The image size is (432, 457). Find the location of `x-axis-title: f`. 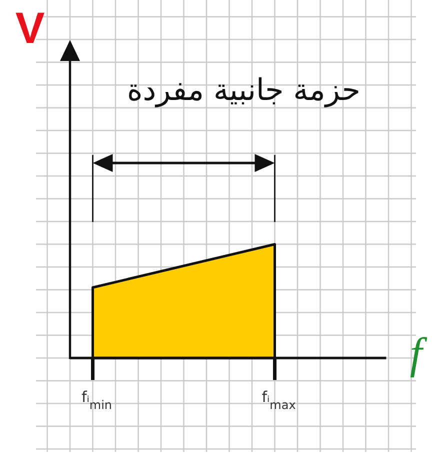

x-axis-title: f is located at coordinates (419, 353).